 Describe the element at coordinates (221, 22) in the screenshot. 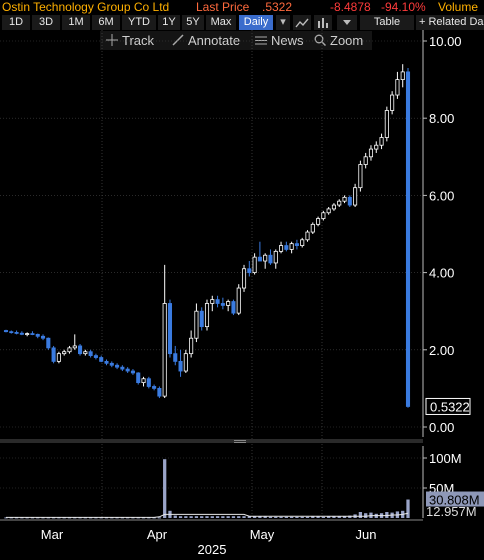

I see `period-max-button: Max` at that location.